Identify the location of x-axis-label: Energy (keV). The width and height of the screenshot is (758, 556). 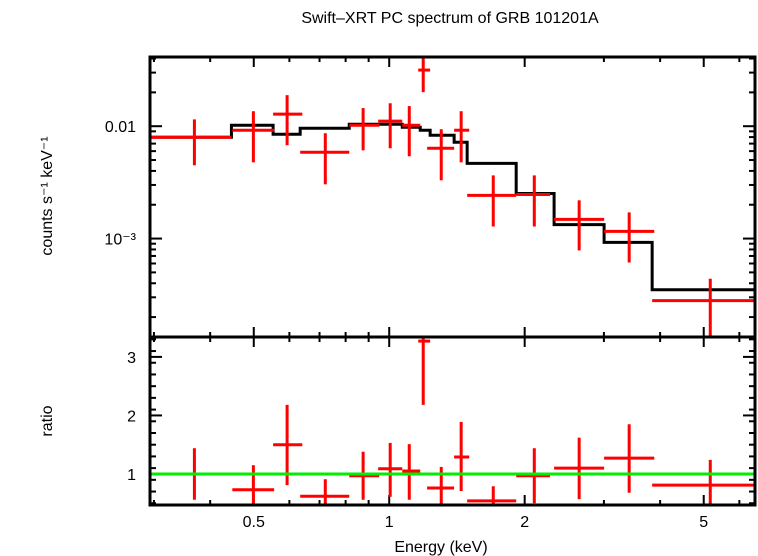
(440, 547).